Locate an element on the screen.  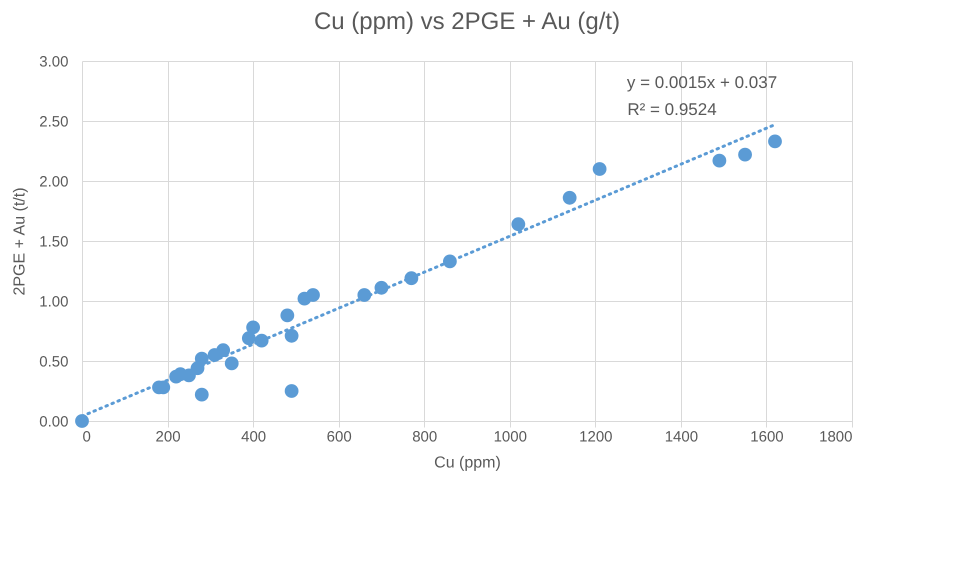
chart-title: Cu (ppm) vs 2PGE + Au (g/t) is located at coordinates (467, 21).